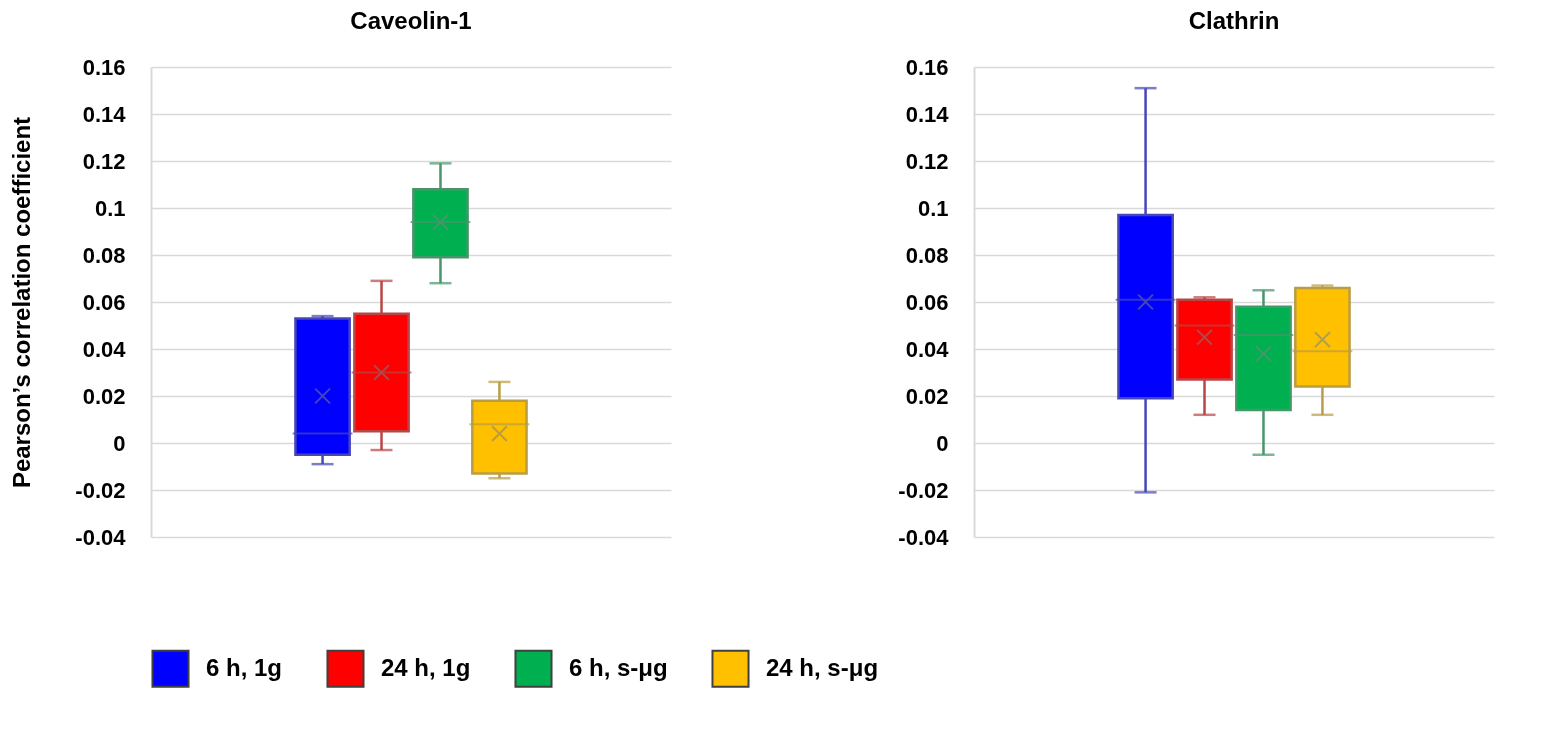  Describe the element at coordinates (426, 667) in the screenshot. I see `legend-label: 24 h, 1g` at that location.